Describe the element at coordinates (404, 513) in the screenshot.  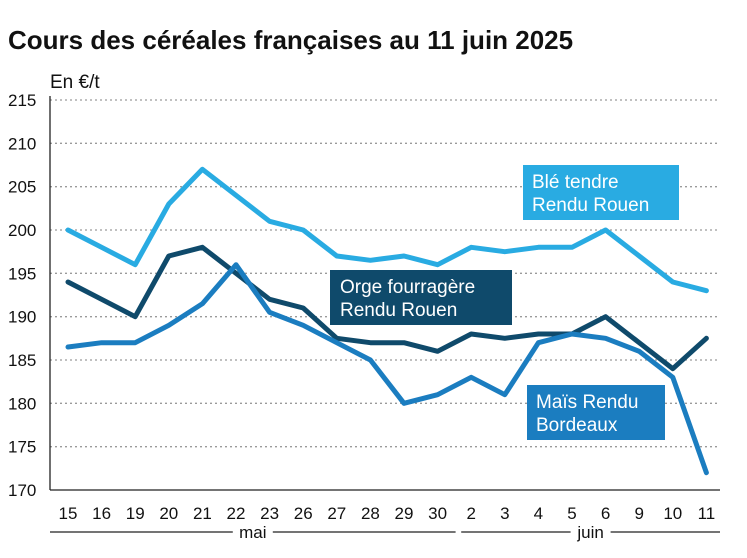
I see `x-tick-label: 29` at that location.